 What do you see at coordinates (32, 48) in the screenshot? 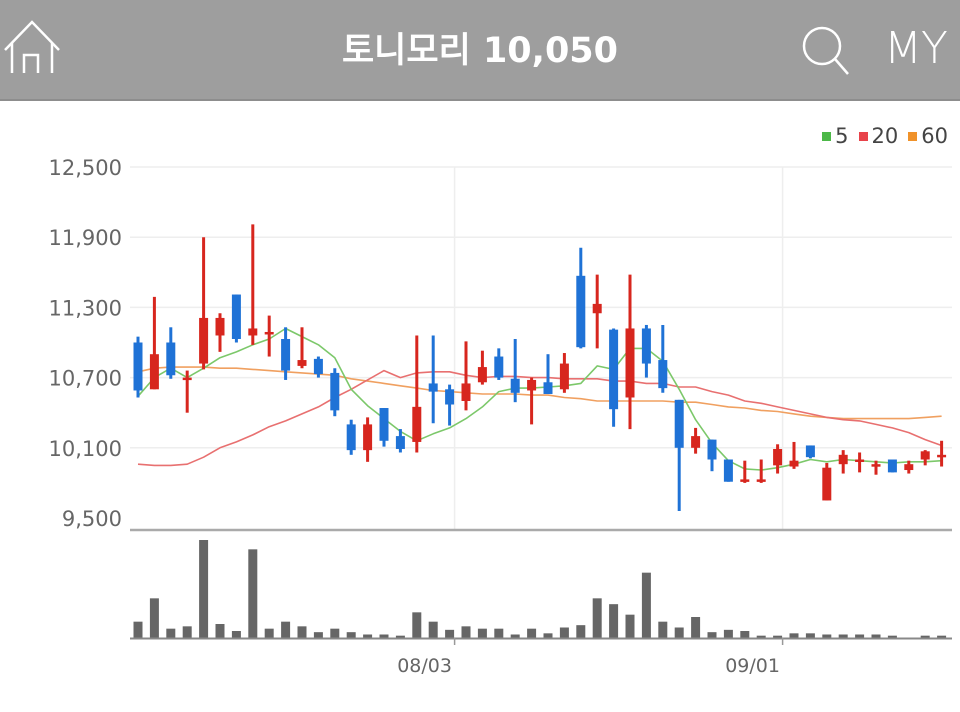
I see `home-button` at bounding box center [32, 48].